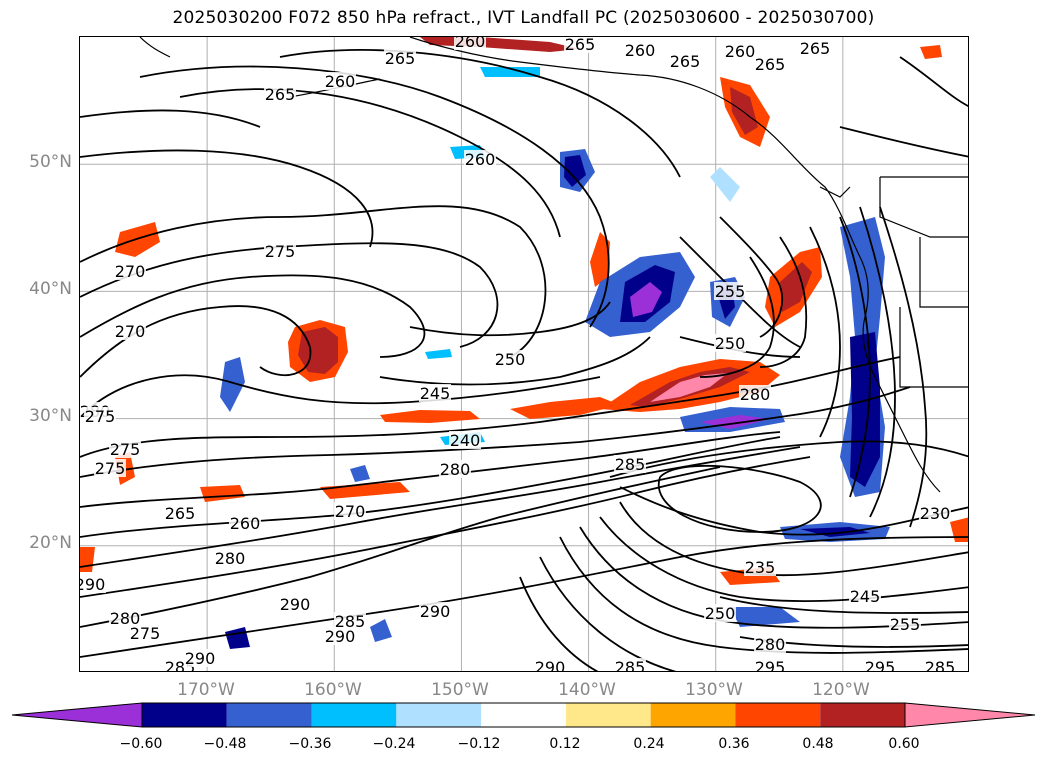  I want to click on colorbar-tick-label: 0.36, so click(734, 744).